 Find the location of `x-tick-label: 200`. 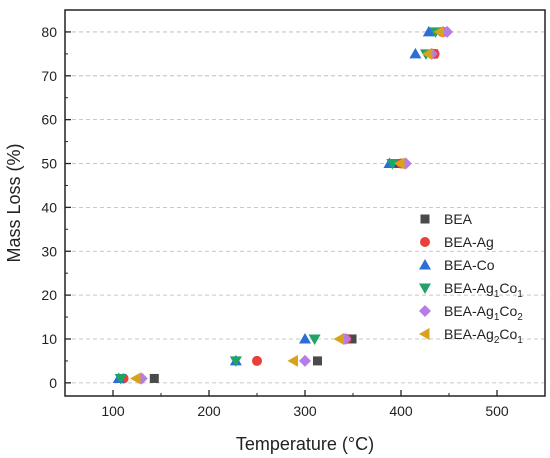

x-tick-label: 200 is located at coordinates (209, 411).